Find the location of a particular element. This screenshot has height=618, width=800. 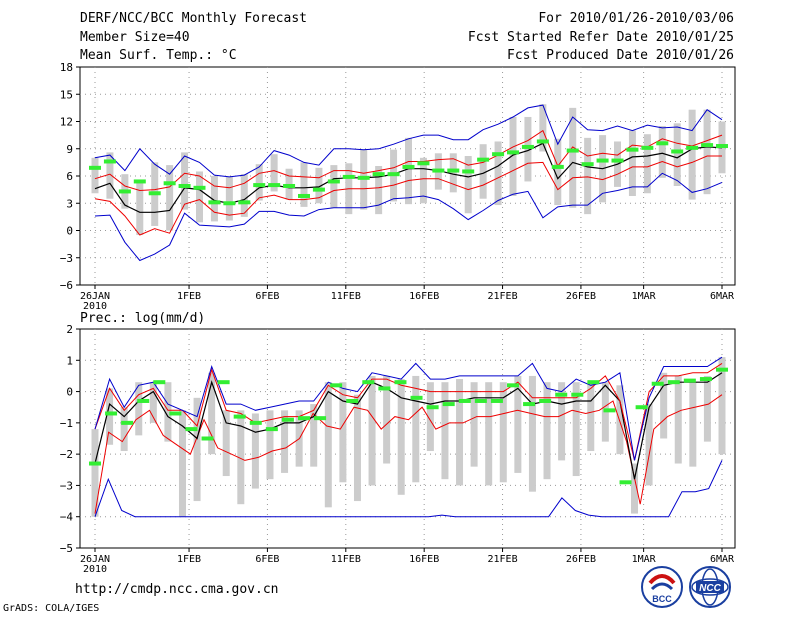

x-tick-label: 16FEB is located at coordinates (424, 296).